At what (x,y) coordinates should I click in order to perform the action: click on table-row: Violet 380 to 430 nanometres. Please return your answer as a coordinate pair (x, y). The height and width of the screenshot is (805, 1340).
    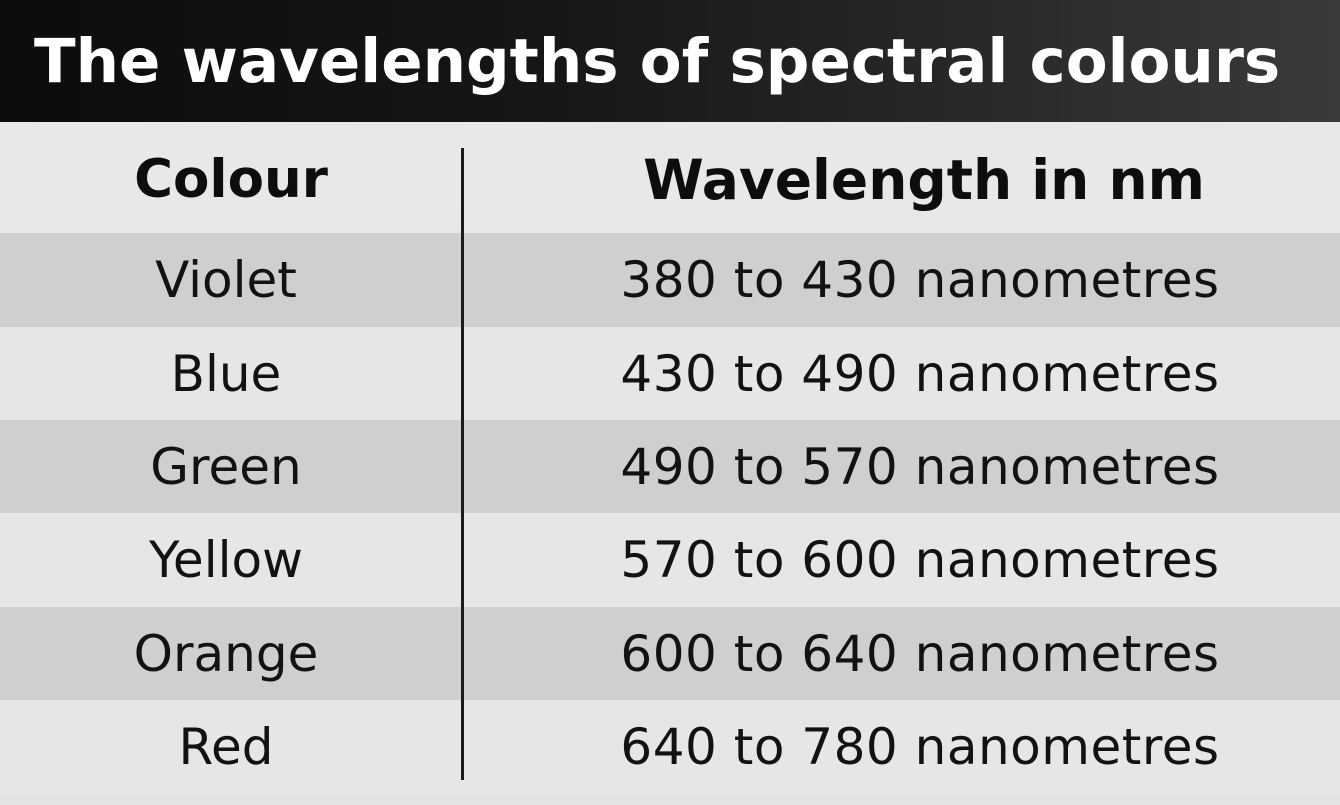
    Looking at the image, I should click on (670, 280).